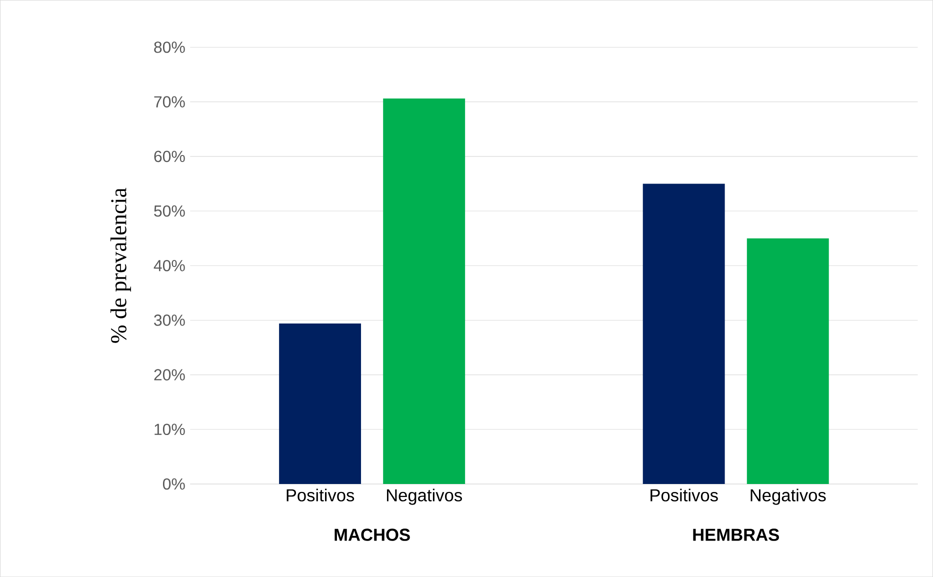 Image resolution: width=933 pixels, height=577 pixels. I want to click on y-tick-label: 0%, so click(173, 484).